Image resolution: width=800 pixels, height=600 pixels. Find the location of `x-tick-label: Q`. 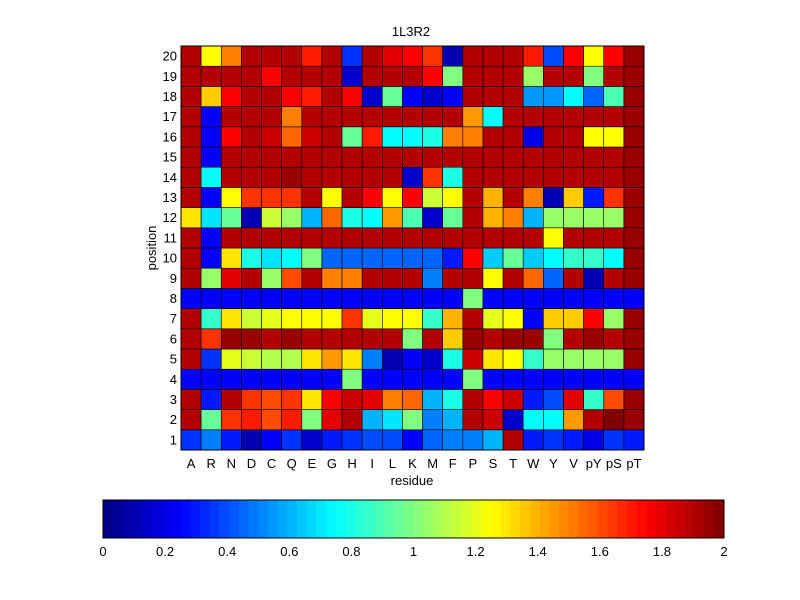

x-tick-label: Q is located at coordinates (292, 463).